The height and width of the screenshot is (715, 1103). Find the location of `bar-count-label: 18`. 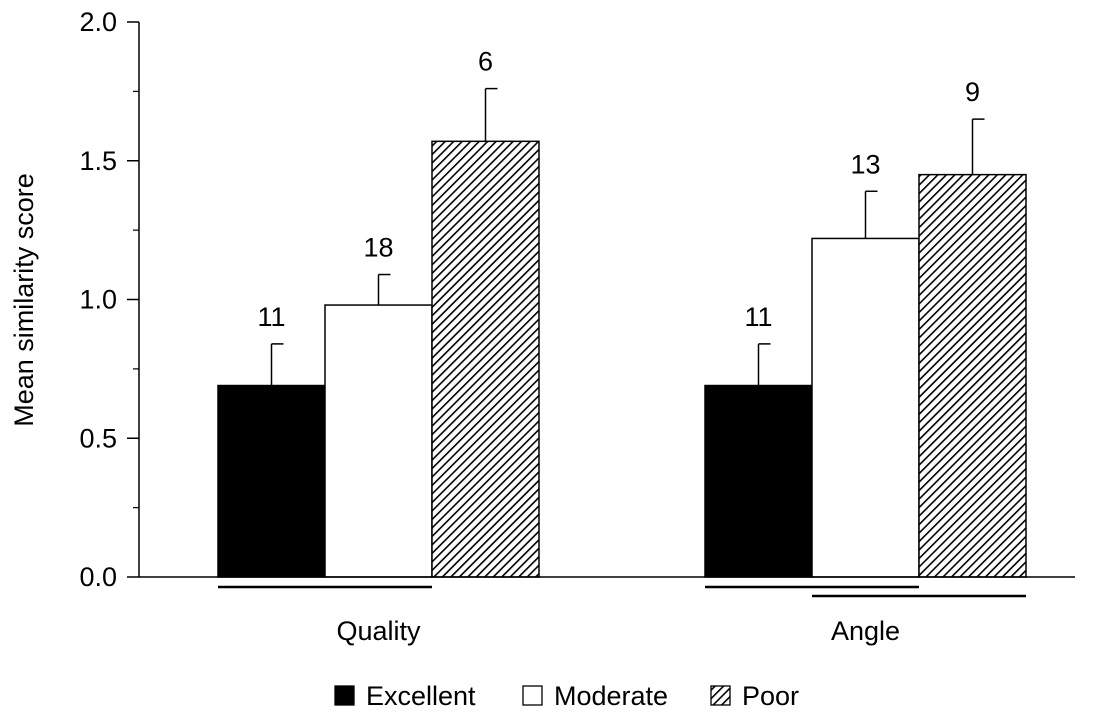

bar-count-label: 18 is located at coordinates (378, 248).